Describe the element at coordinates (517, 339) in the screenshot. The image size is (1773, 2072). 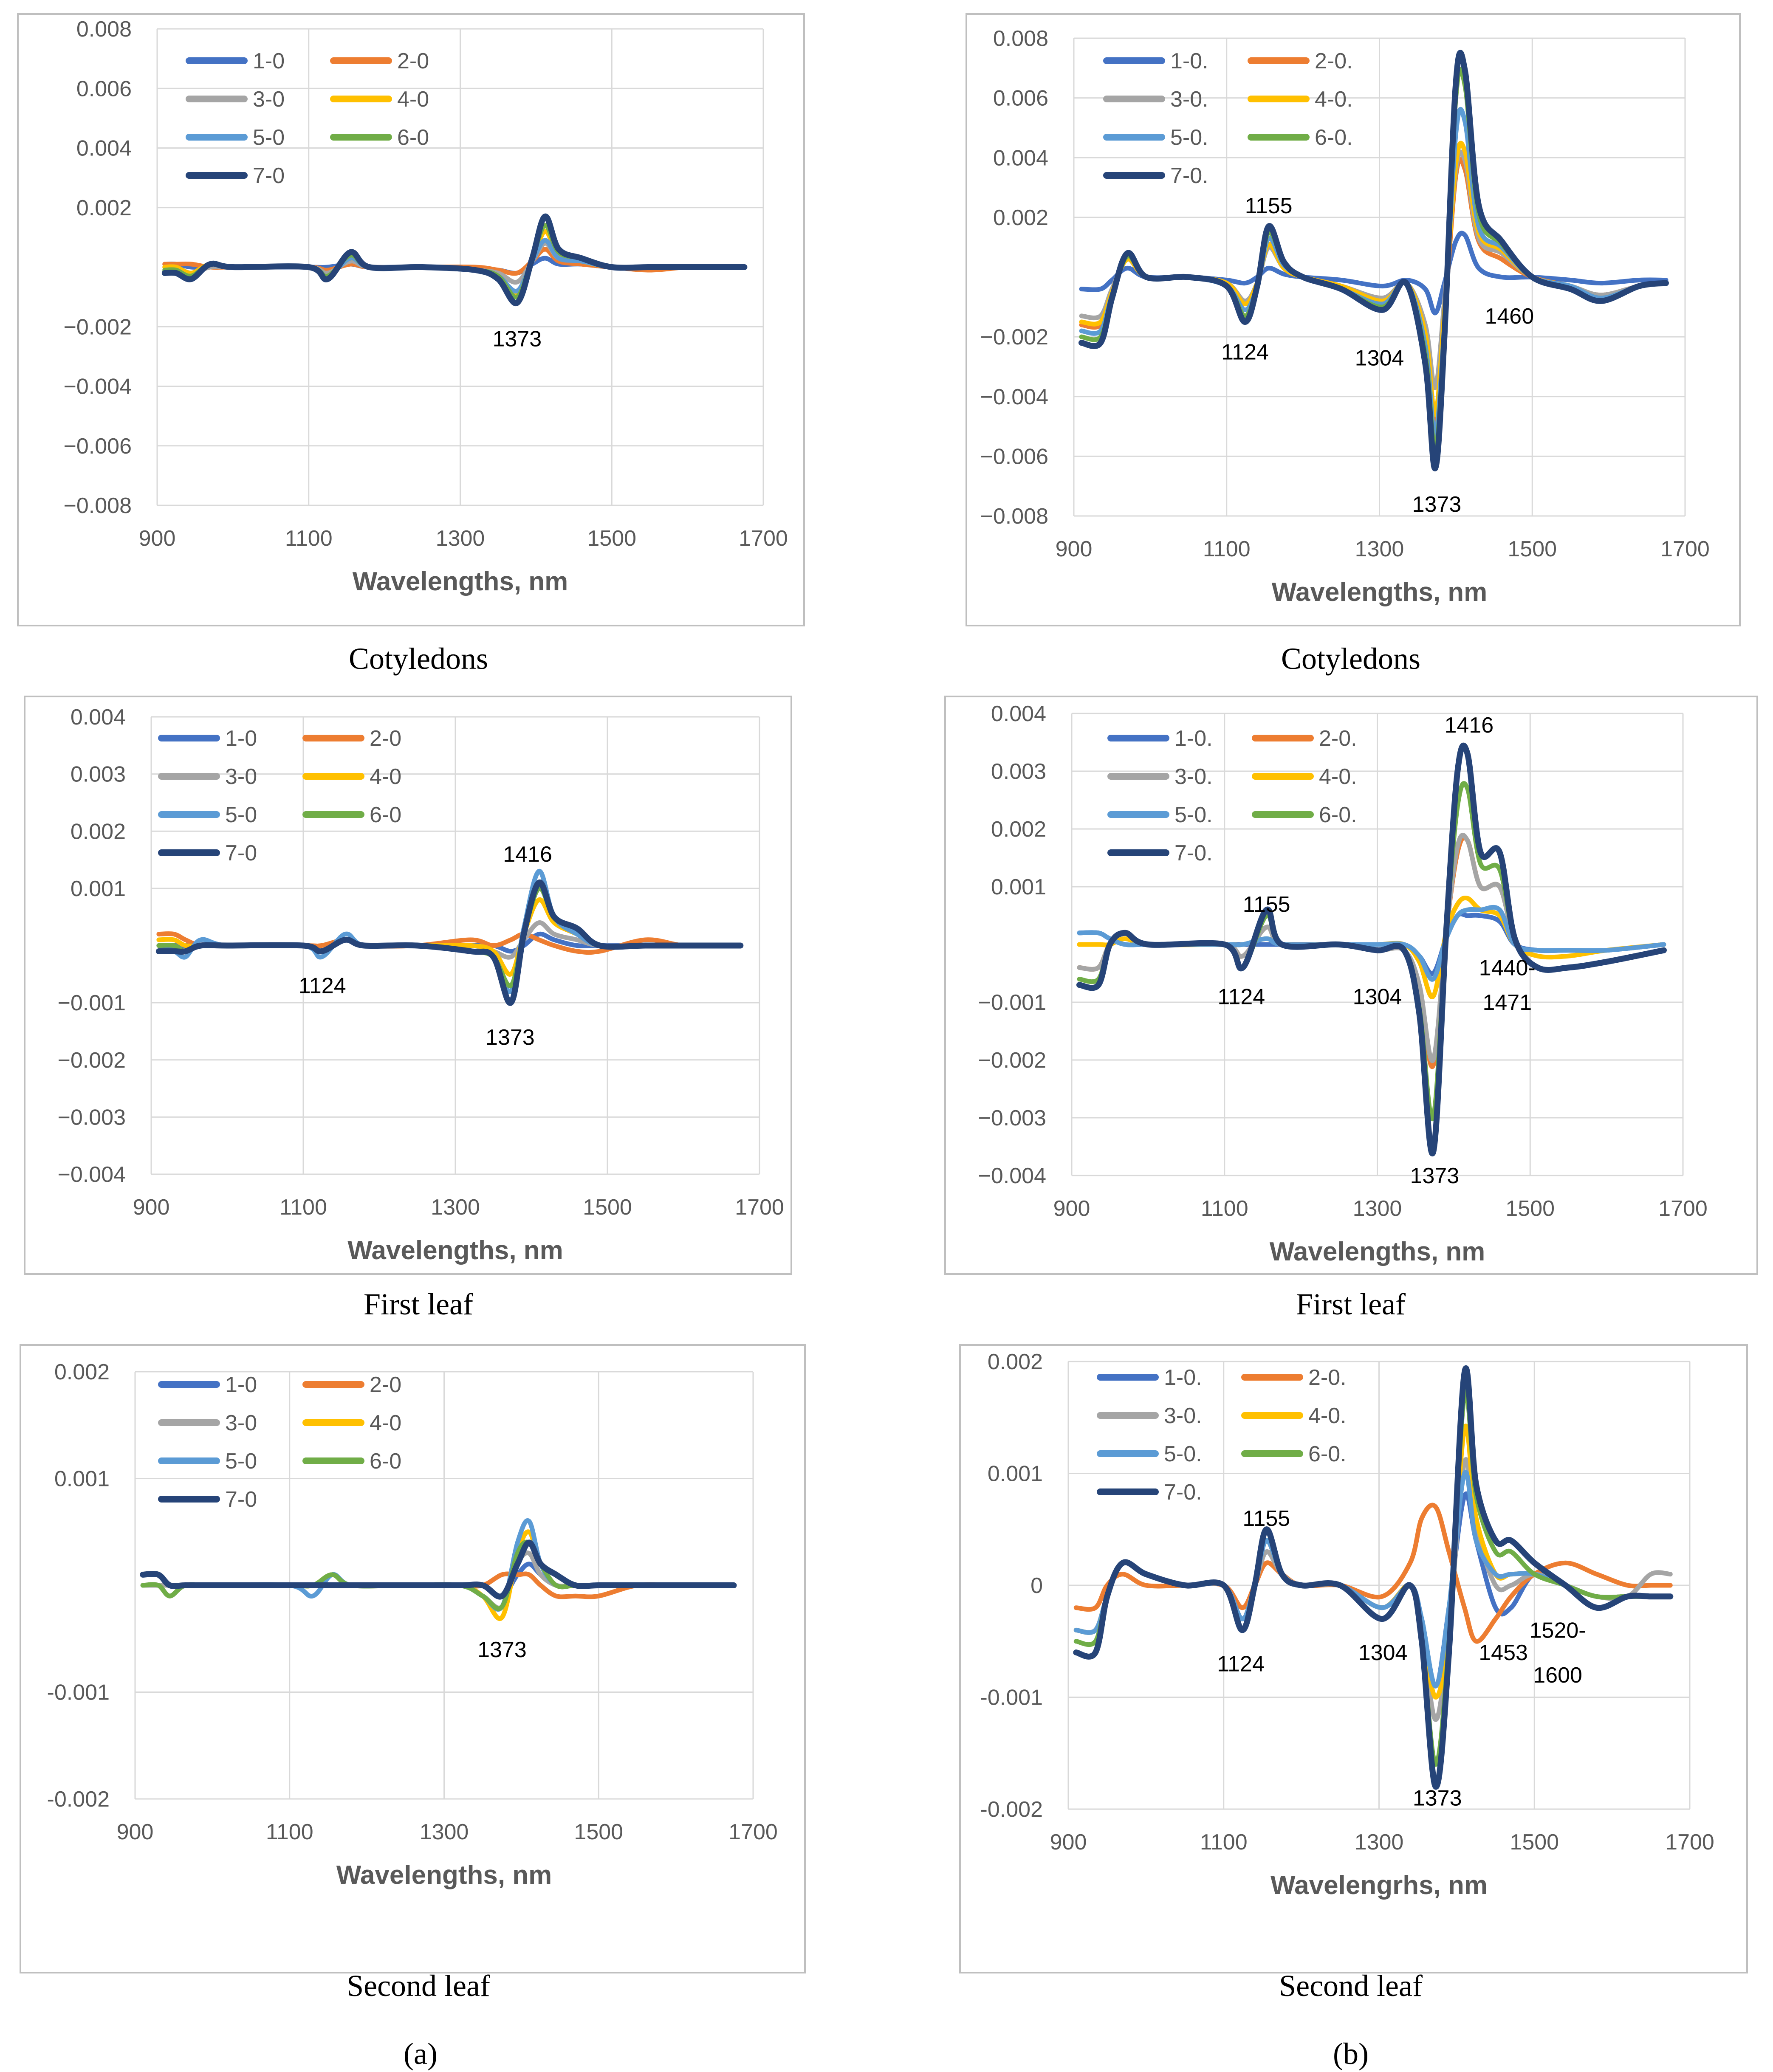
I see `peak-annotation: 1373` at that location.